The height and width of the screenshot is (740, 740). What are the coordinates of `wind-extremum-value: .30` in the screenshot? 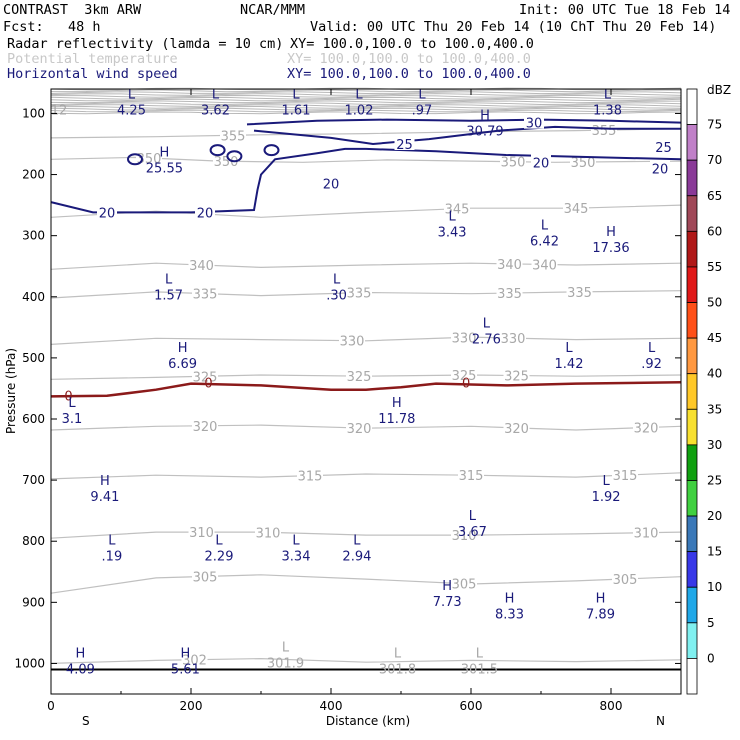 It's located at (336, 295).